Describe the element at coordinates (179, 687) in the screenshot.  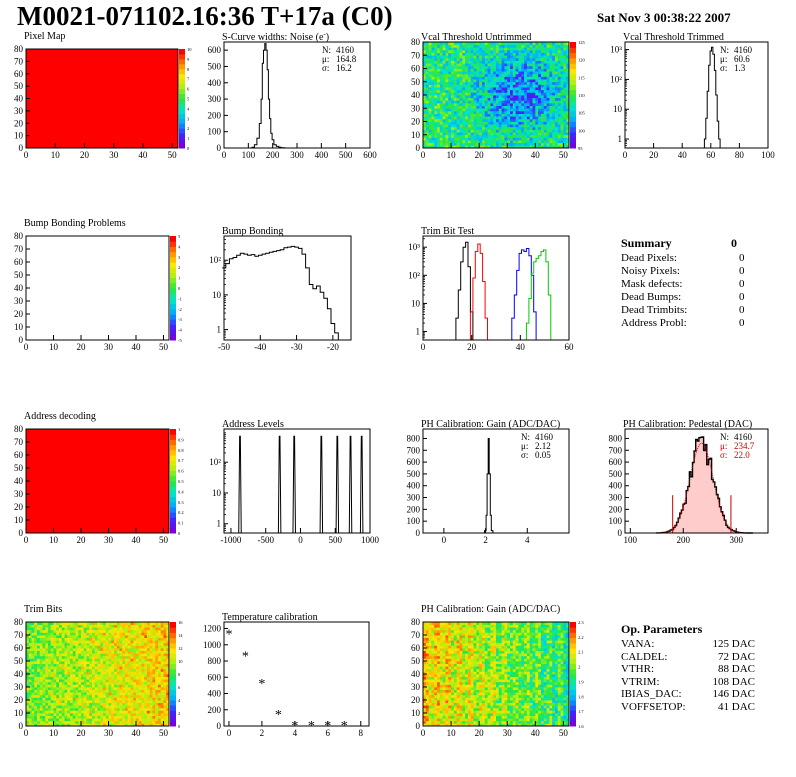
I see `palette-label: 6` at that location.